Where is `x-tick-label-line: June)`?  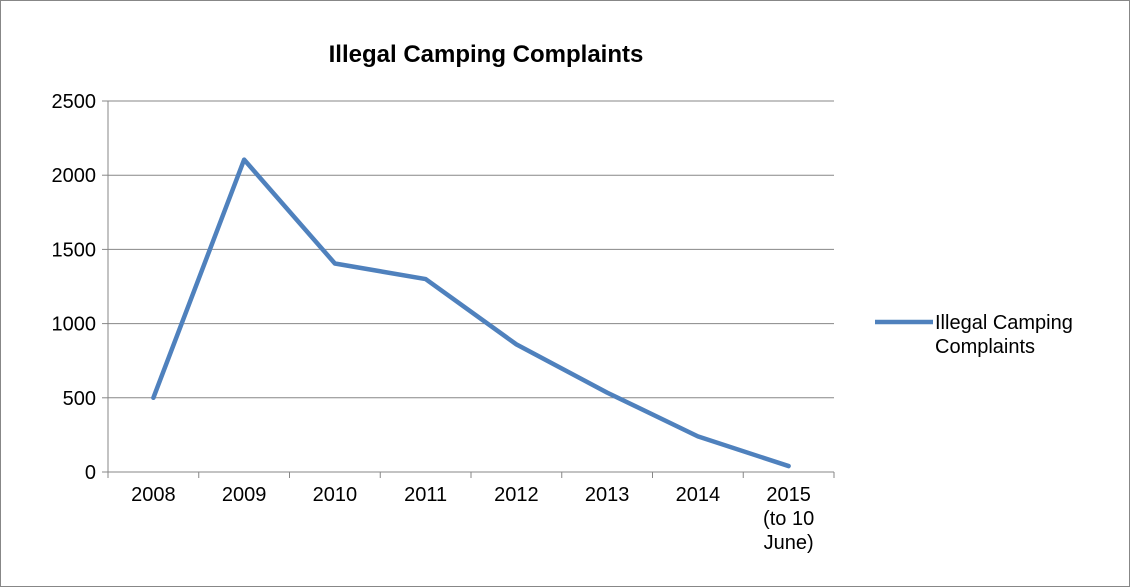
x-tick-label-line: June) is located at coordinates (789, 543).